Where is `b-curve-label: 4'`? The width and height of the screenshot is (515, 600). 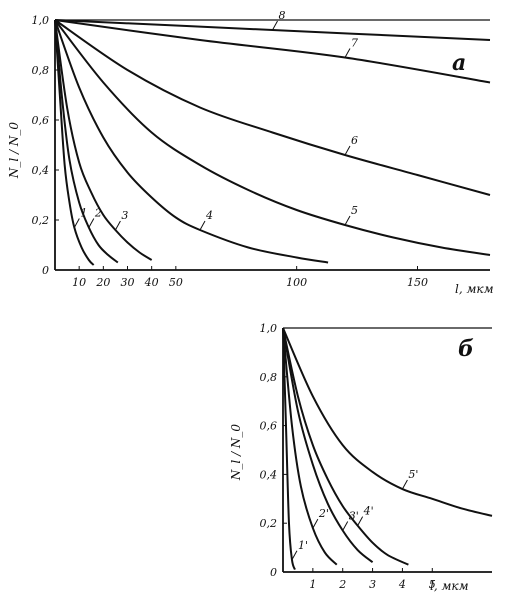 b-curve-label: 4' is located at coordinates (368, 511).